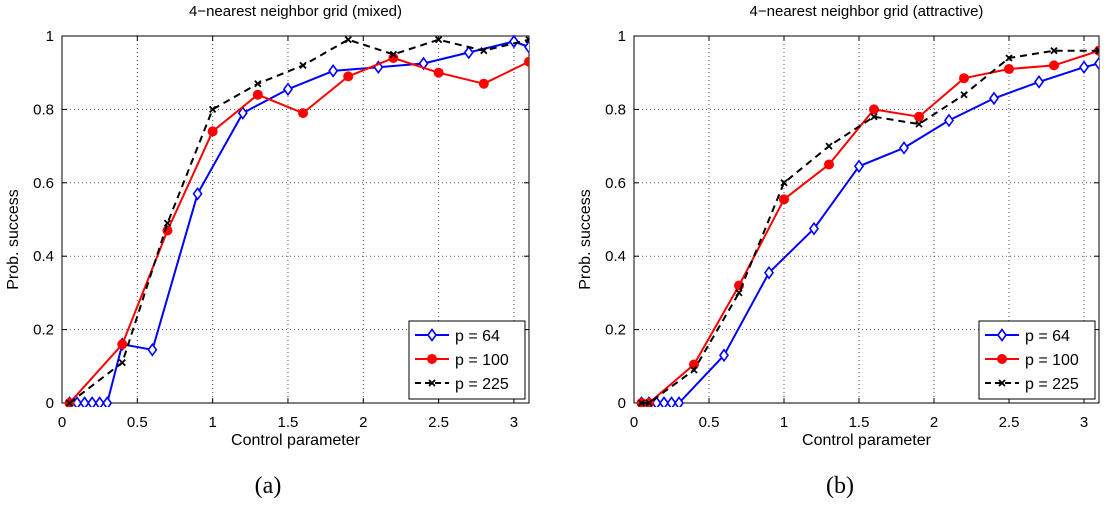  What do you see at coordinates (615, 183) in the screenshot?
I see `y-tick-label: 0.6` at bounding box center [615, 183].